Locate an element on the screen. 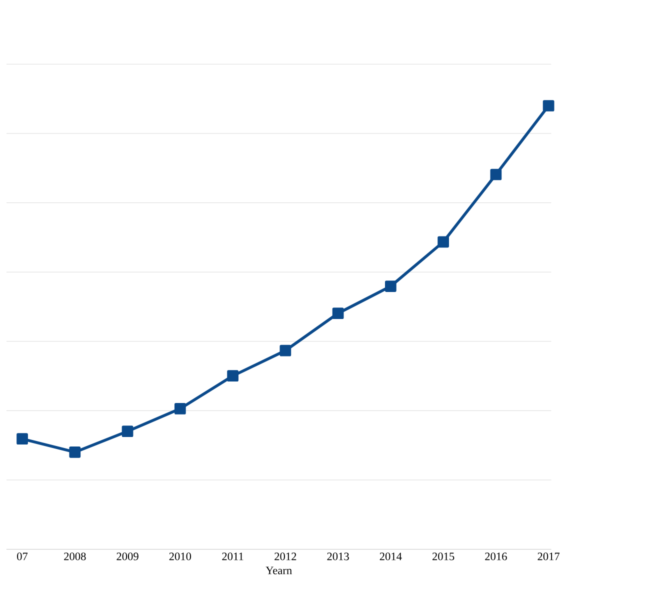 The image size is (659, 606). x-tick-label: 2015 is located at coordinates (443, 556).